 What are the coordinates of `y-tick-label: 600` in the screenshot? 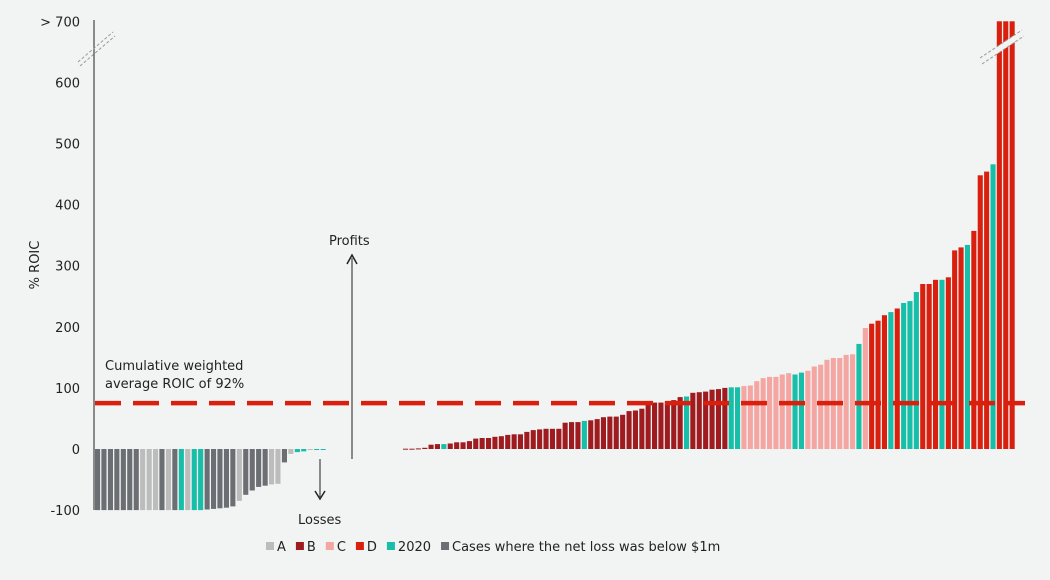 It's located at (67, 83).